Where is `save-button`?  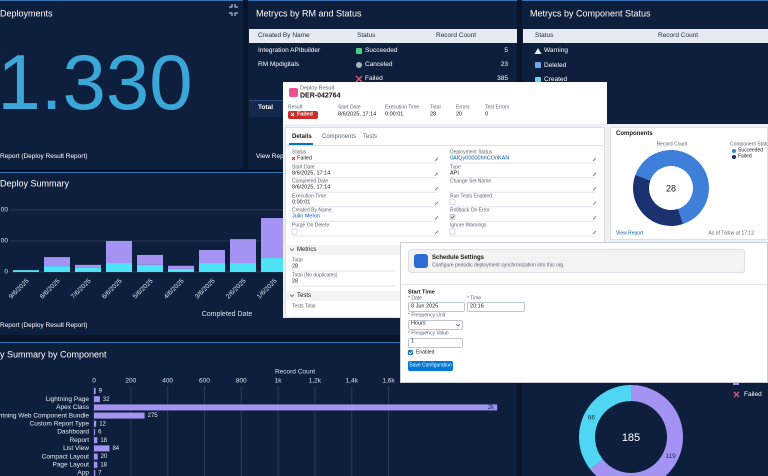
save-button is located at coordinates (430, 366).